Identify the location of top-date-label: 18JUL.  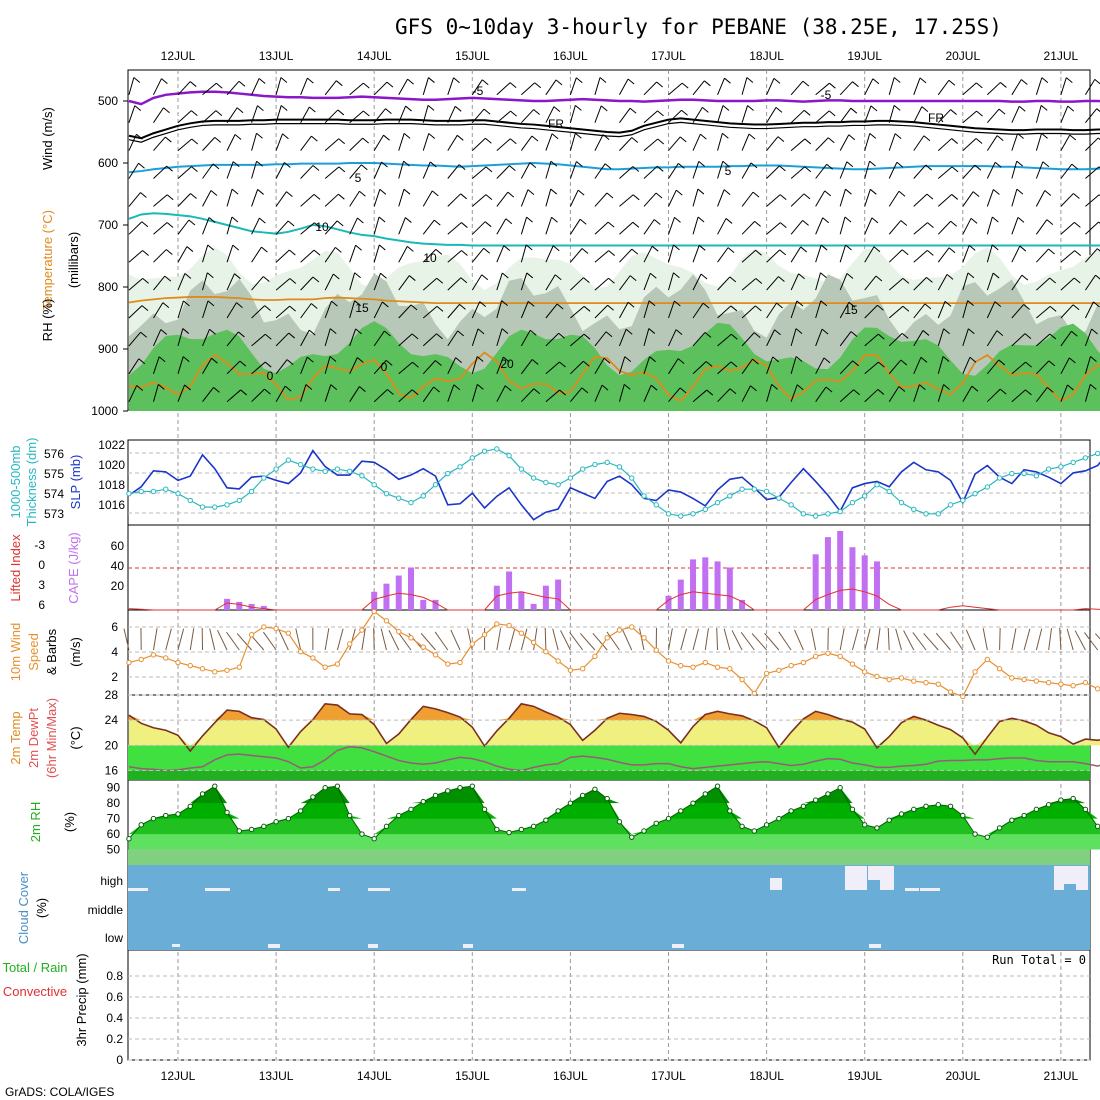
(766, 56).